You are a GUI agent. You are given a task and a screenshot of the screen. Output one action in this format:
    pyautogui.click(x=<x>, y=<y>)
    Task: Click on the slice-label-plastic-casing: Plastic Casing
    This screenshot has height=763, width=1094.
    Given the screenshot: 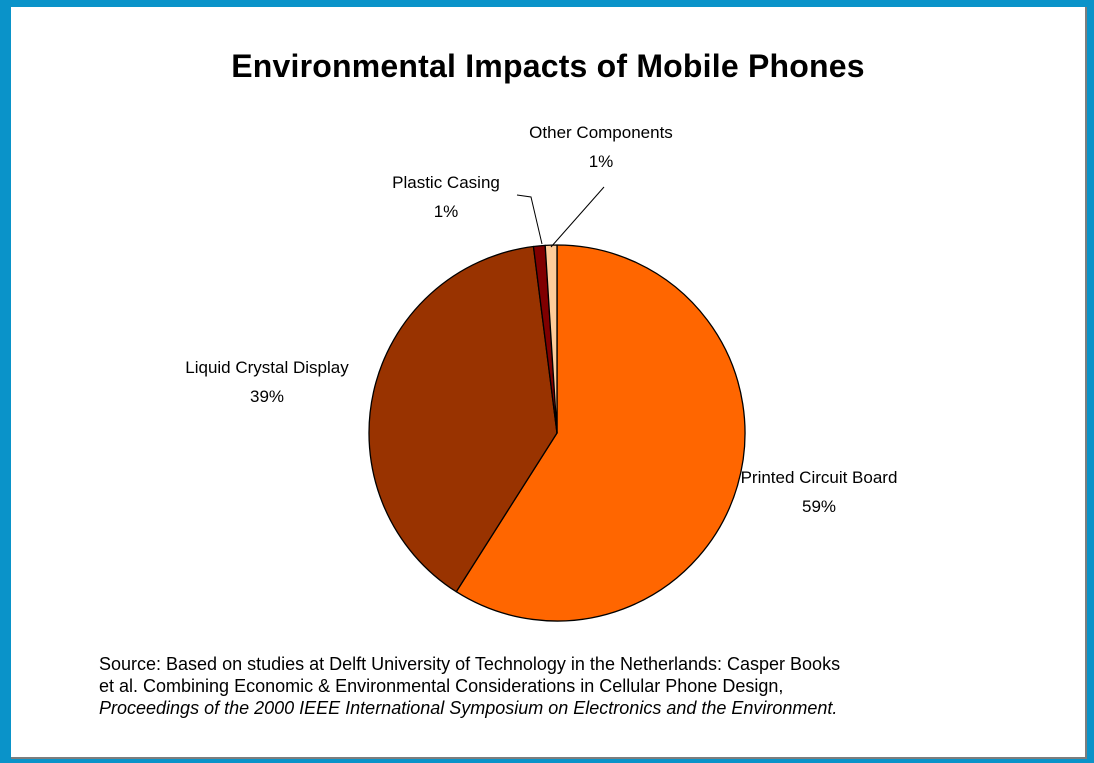 What is the action you would take?
    pyautogui.click(x=446, y=182)
    